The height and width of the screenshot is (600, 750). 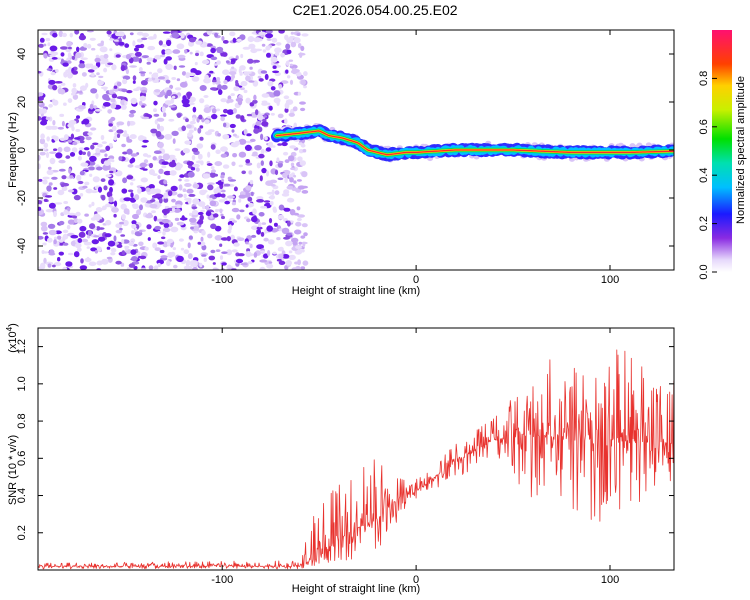 I want to click on colorbar-tick-label: 0.6, so click(x=704, y=126).